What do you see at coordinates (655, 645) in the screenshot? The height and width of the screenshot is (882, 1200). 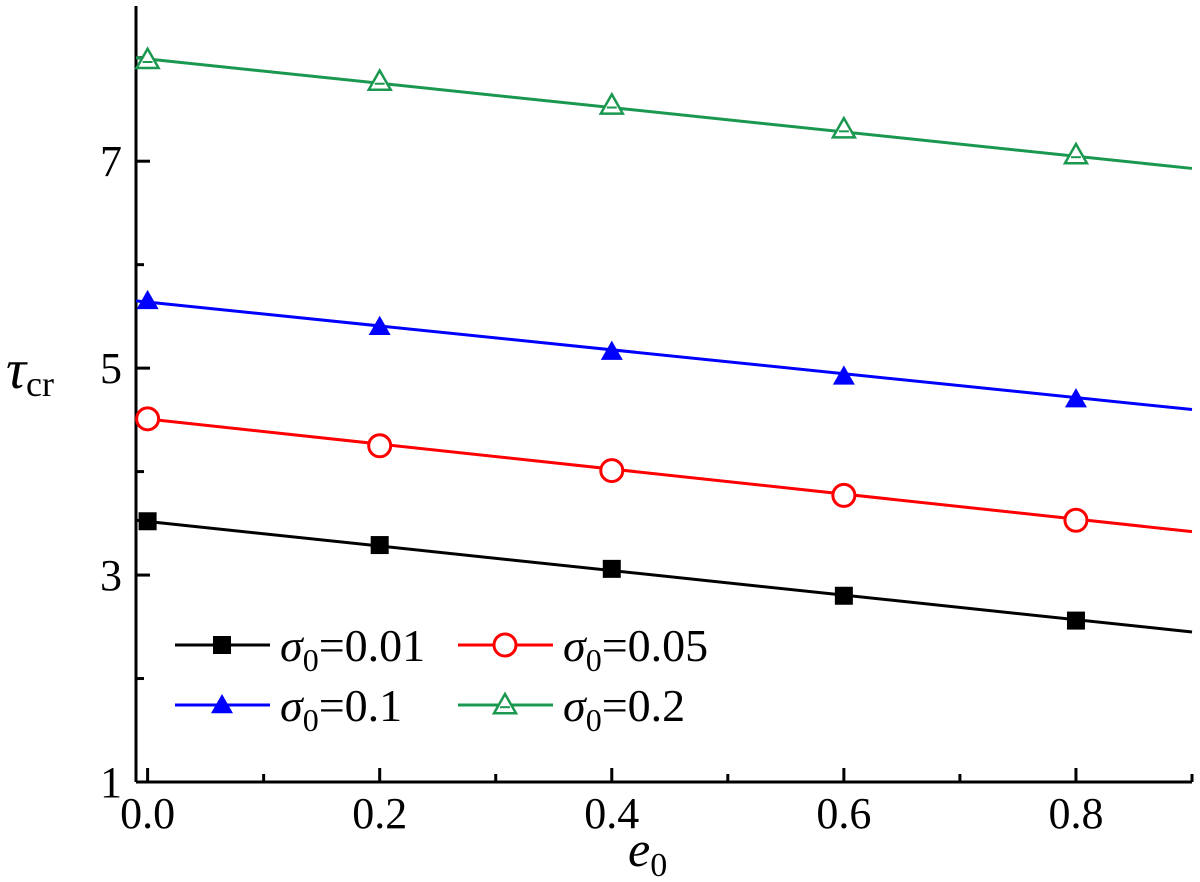 I see `legend-label-value: =0.05` at bounding box center [655, 645].